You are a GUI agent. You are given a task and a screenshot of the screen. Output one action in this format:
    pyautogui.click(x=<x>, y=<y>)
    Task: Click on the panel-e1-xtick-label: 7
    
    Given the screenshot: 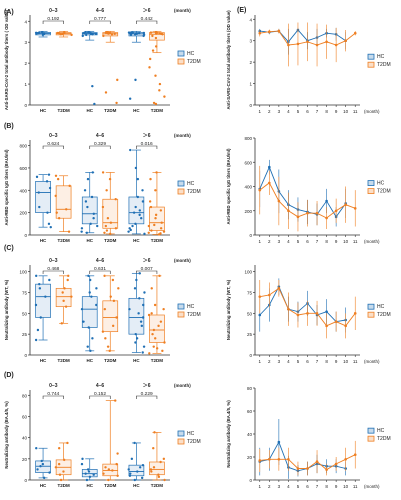 What is the action you would take?
    pyautogui.click(x=317, y=111)
    